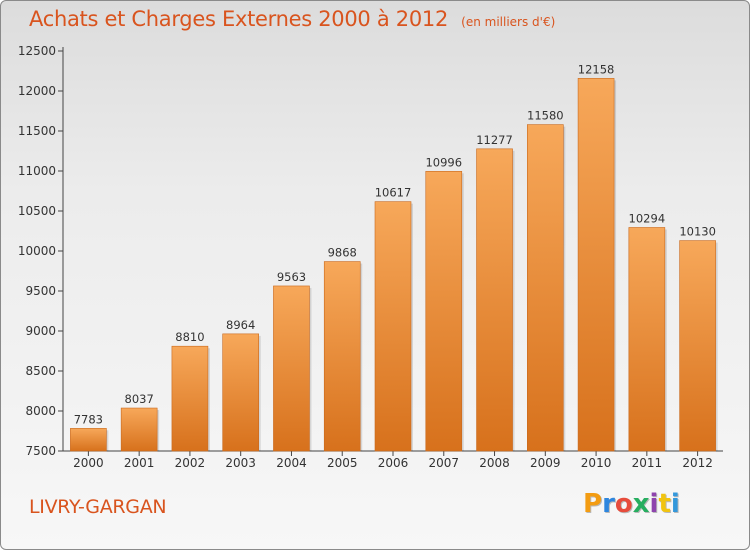 Image resolution: width=750 pixels, height=550 pixels. I want to click on chart-subtitle: (en milliers d'€), so click(508, 22).